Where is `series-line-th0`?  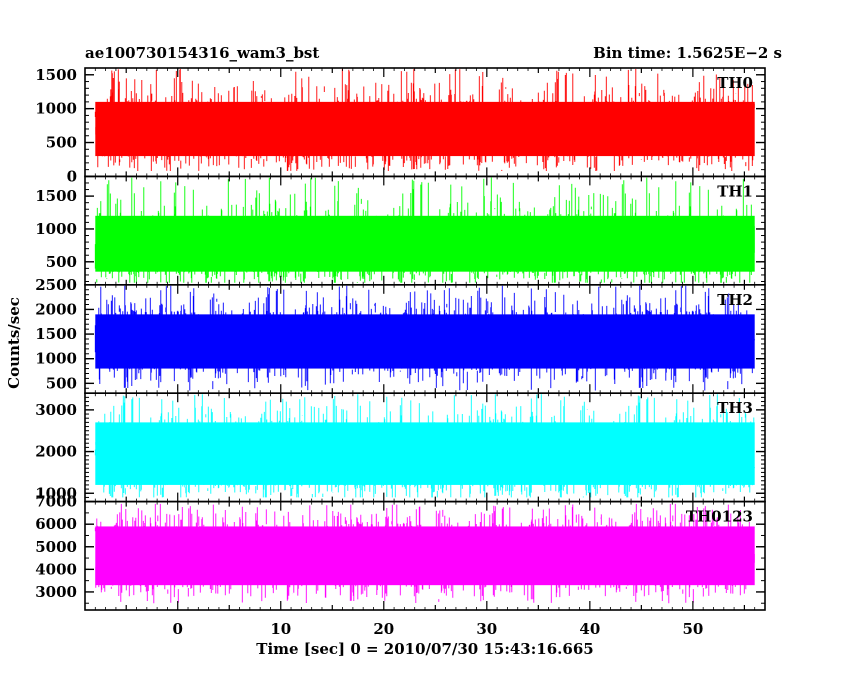 series-line-th0 is located at coordinates (424, 120).